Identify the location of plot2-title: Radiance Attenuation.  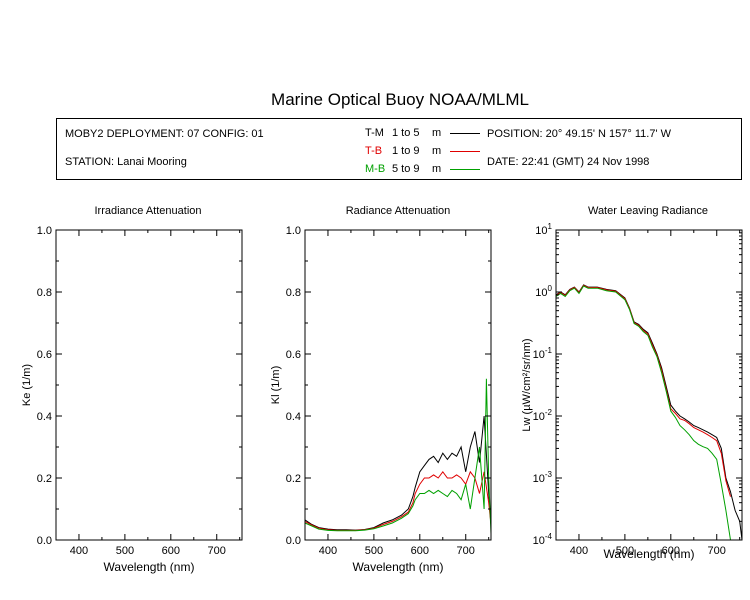
(398, 211).